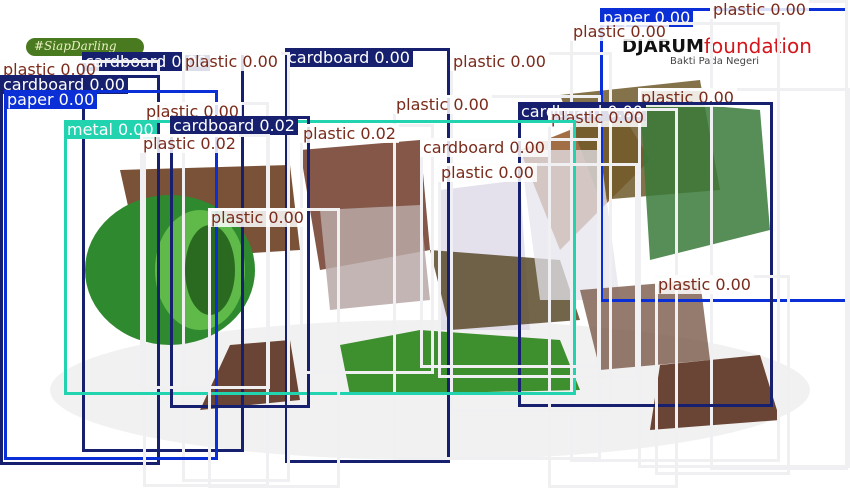  What do you see at coordinates (75, 46) in the screenshot?
I see `logo-text: #SiapDarling` at bounding box center [75, 46].